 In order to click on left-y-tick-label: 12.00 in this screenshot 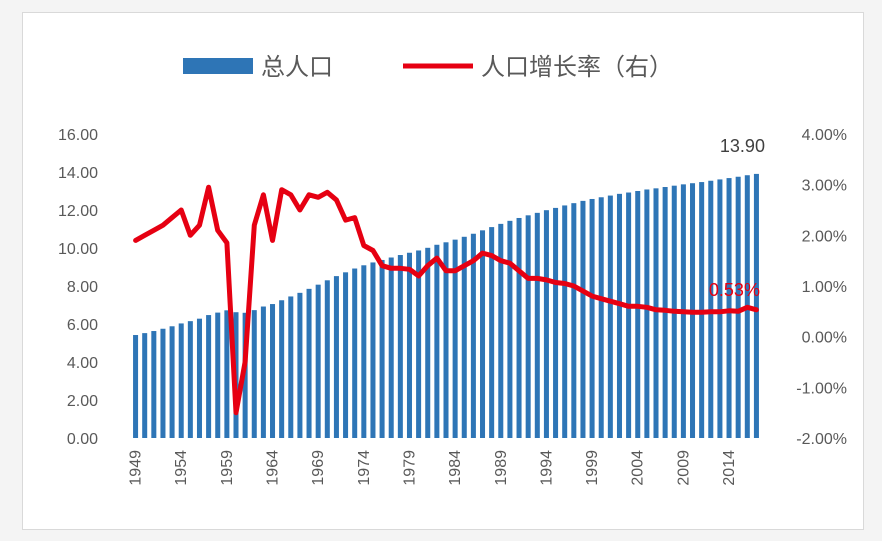, I will do `click(78, 211)`.